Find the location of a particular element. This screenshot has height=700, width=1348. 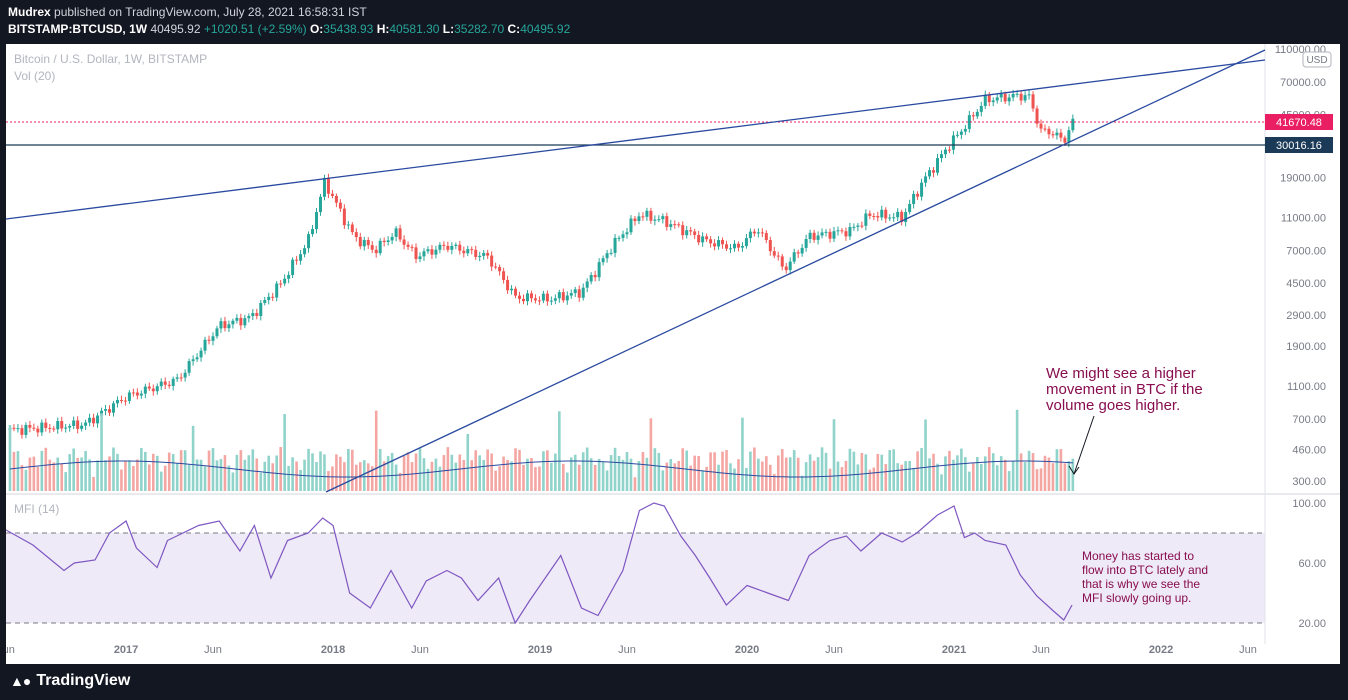

close-label: C: is located at coordinates (514, 29).